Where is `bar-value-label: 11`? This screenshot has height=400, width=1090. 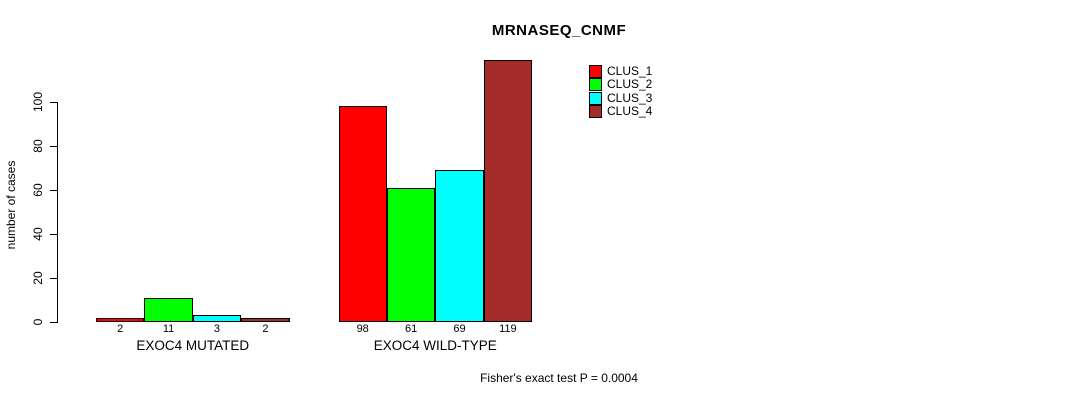 bar-value-label: 11 is located at coordinates (168, 329).